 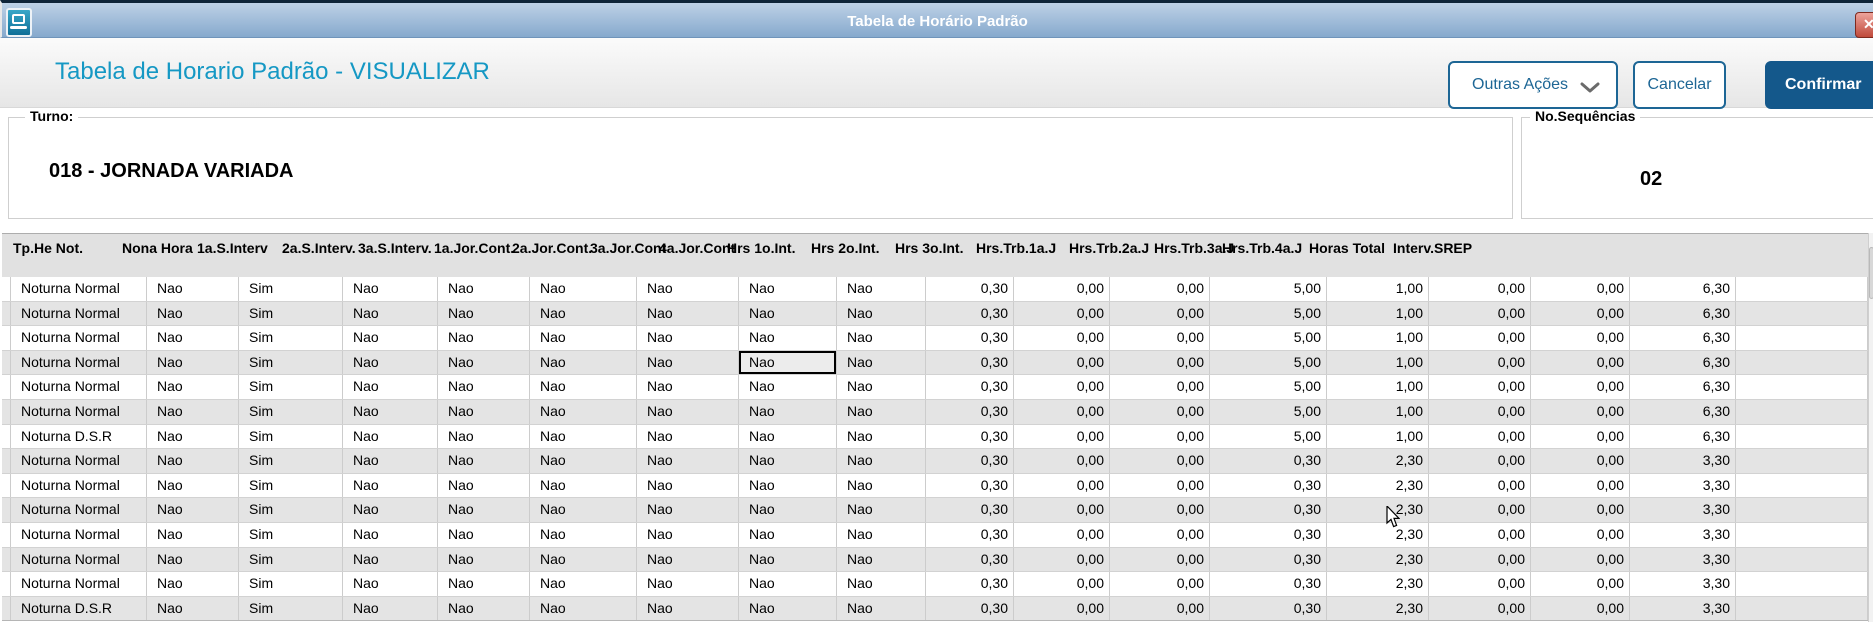 I want to click on other-actions-button: Outras Ações, so click(x=1533, y=85).